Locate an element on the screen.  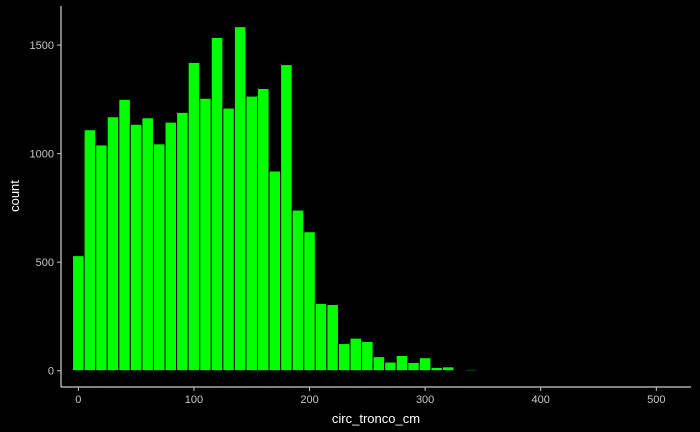
y-ticks-group: 0 500 1000 1500 is located at coordinates (45, 209).